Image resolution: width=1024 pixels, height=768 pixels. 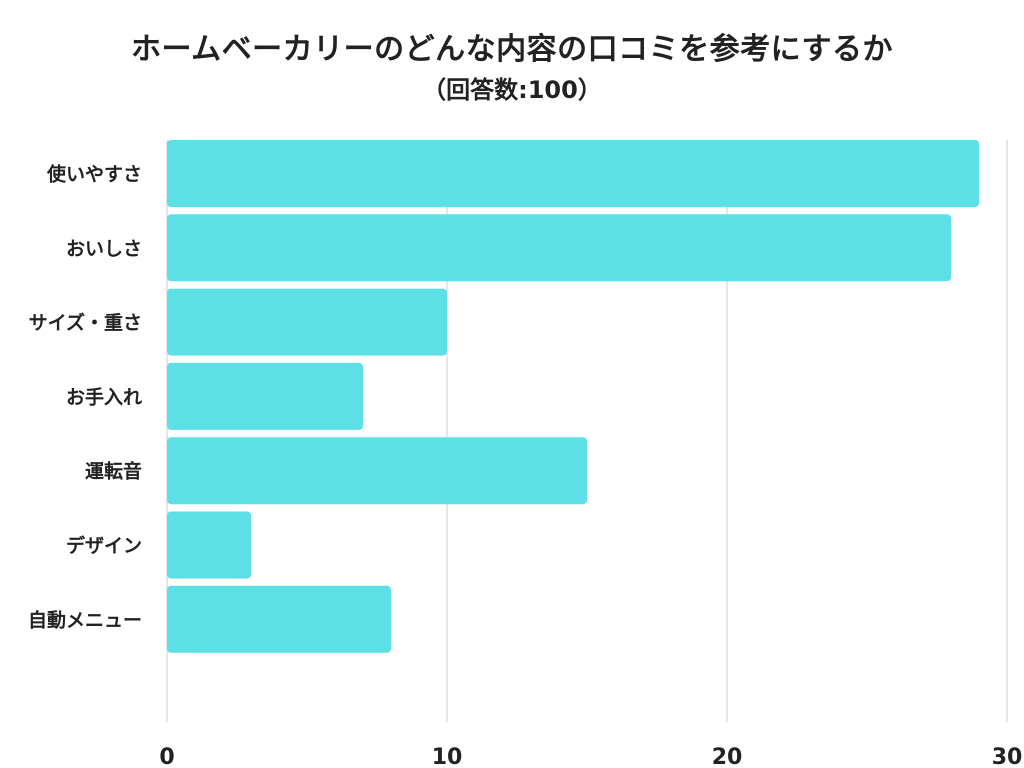 I want to click on category-label: 使いやすさ, so click(x=94, y=175).